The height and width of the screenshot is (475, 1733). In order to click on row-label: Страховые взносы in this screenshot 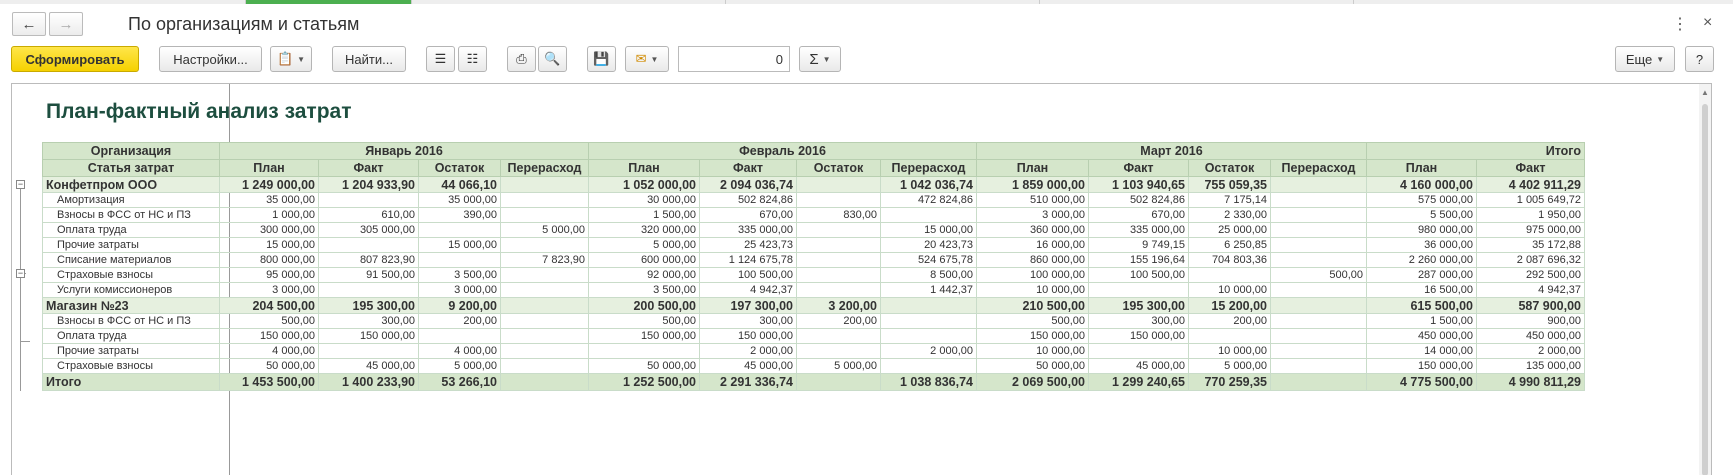, I will do `click(131, 275)`.